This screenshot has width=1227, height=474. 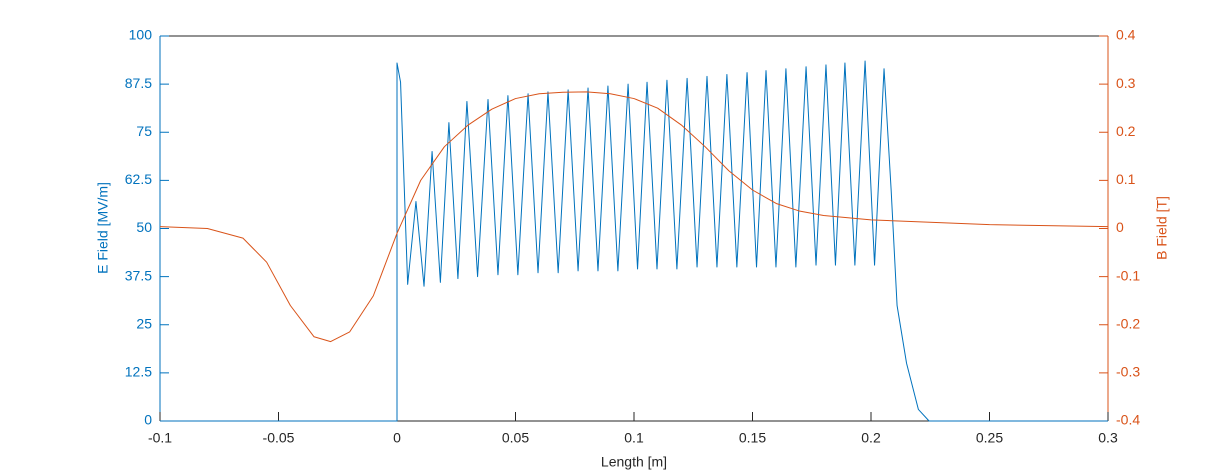 What do you see at coordinates (634, 438) in the screenshot?
I see `x-tick-label: 0.1` at bounding box center [634, 438].